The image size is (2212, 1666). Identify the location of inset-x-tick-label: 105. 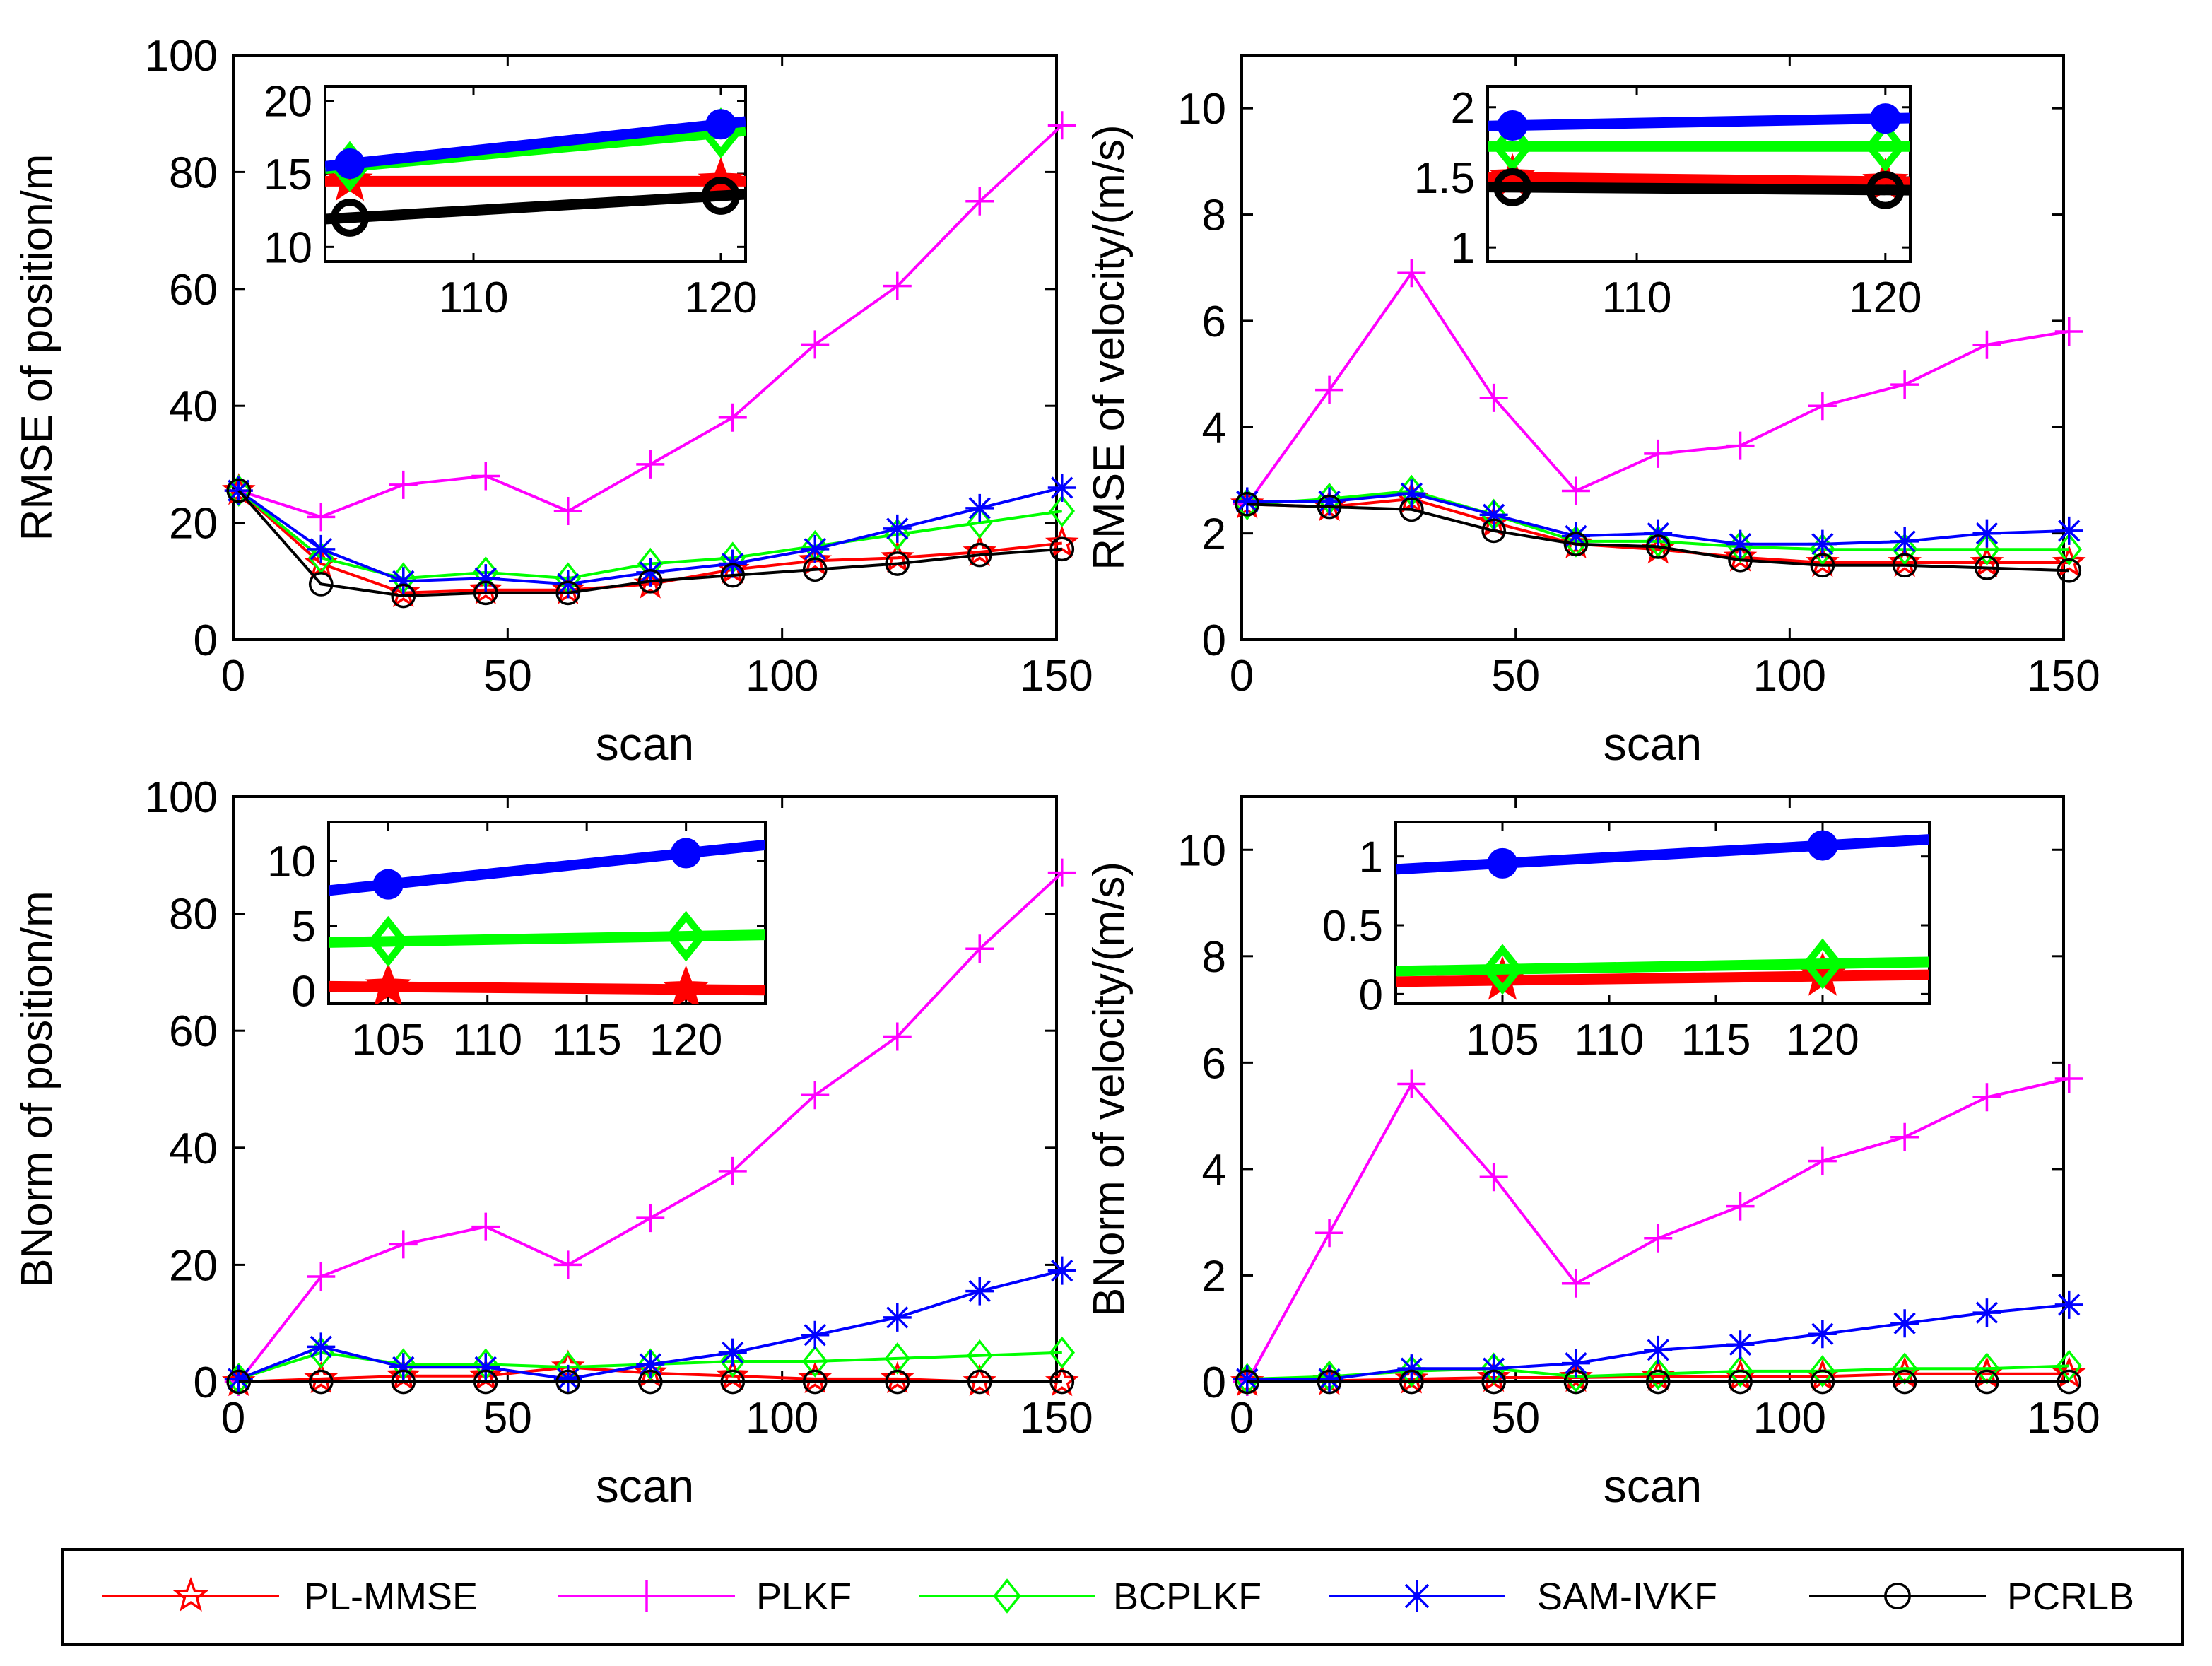
(1502, 1040).